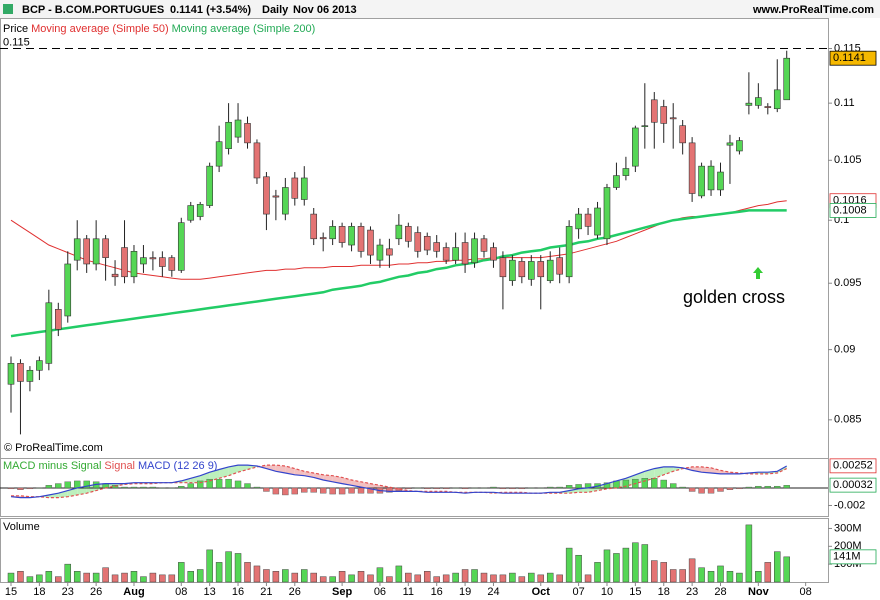 This screenshot has width=880, height=600. I want to click on x-tick-label: 11, so click(408, 592).